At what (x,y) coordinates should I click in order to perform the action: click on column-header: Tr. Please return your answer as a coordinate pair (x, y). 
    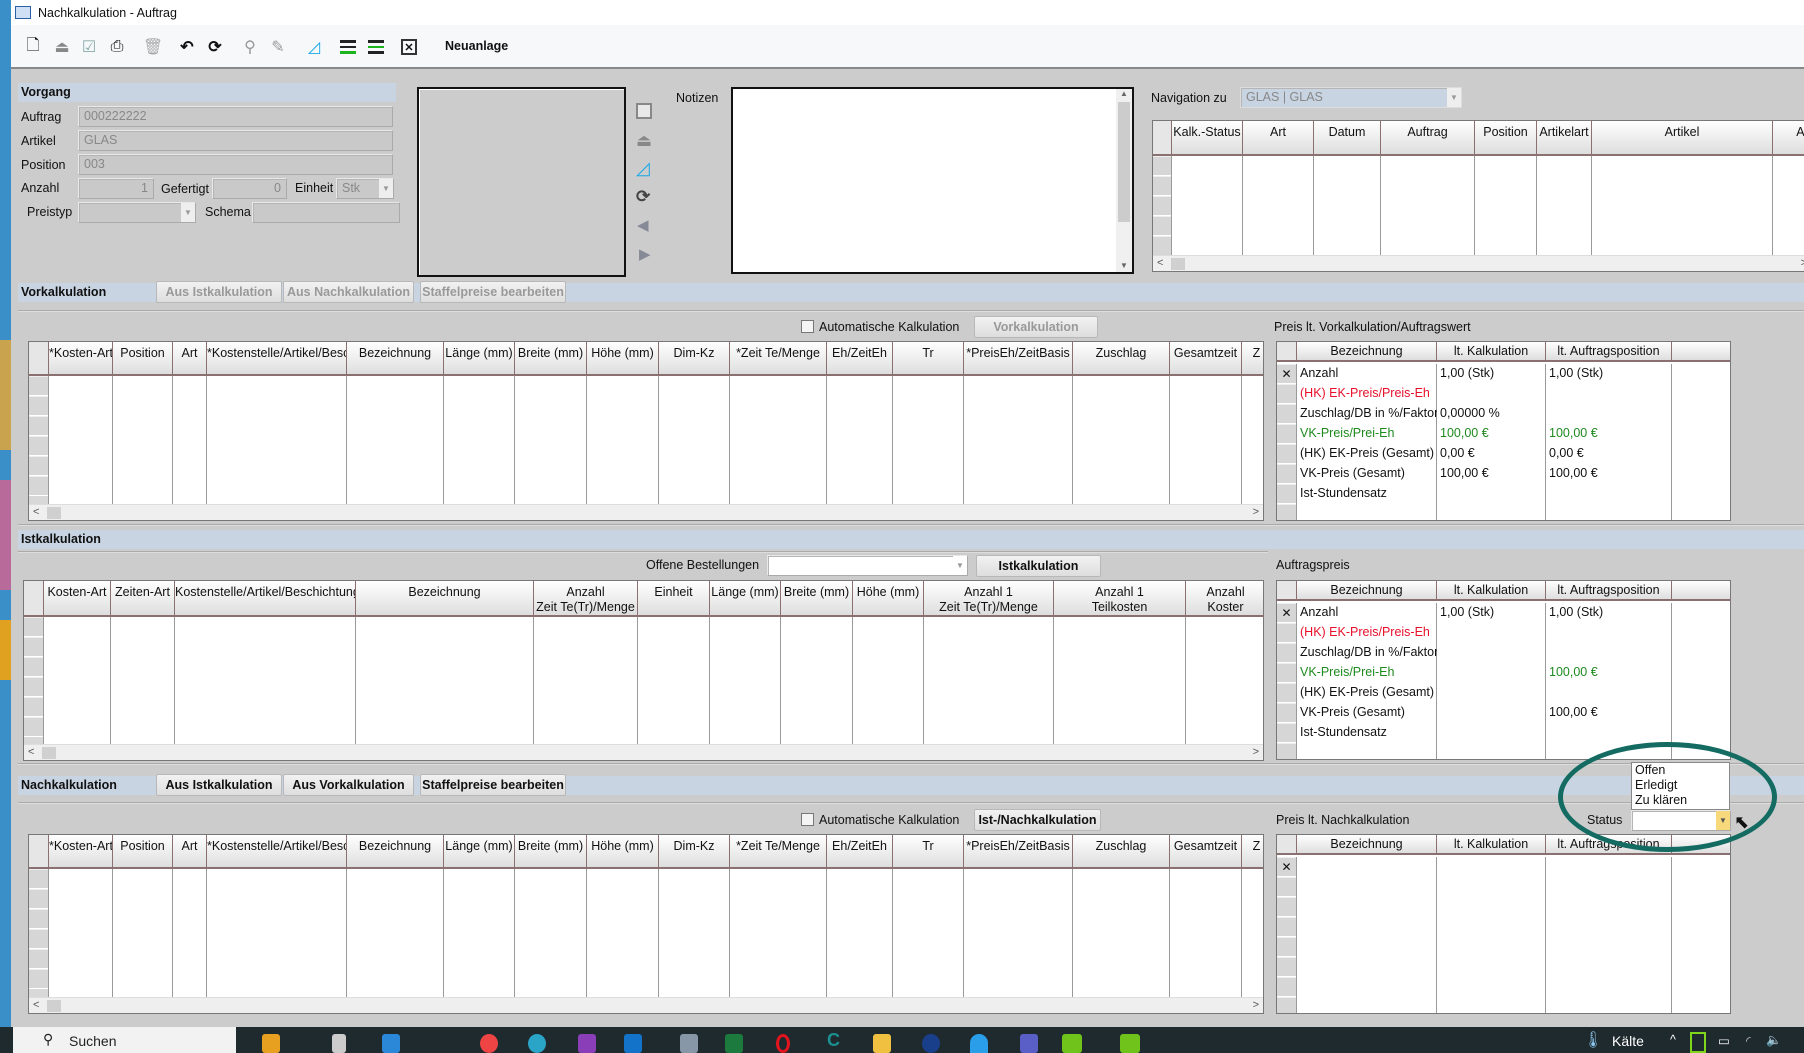
    Looking at the image, I should click on (928, 358).